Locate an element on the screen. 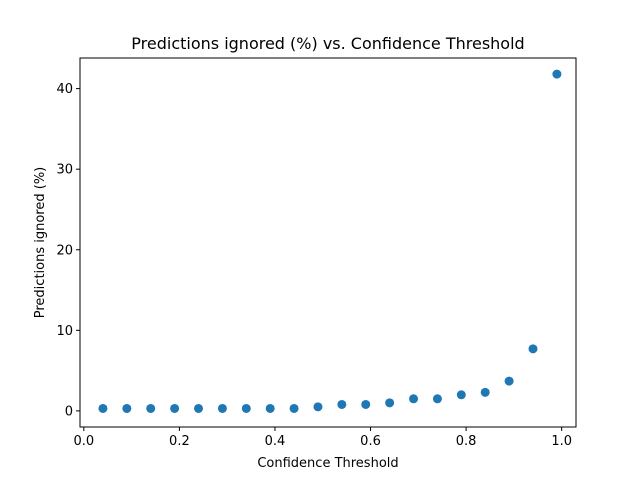  y-tick-label: 40 is located at coordinates (64, 89).